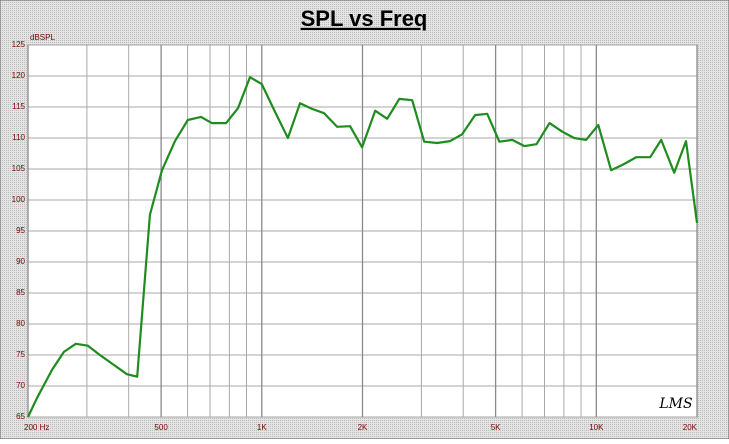 This screenshot has height=444, width=729. I want to click on x-tick-label: 500, so click(161, 427).